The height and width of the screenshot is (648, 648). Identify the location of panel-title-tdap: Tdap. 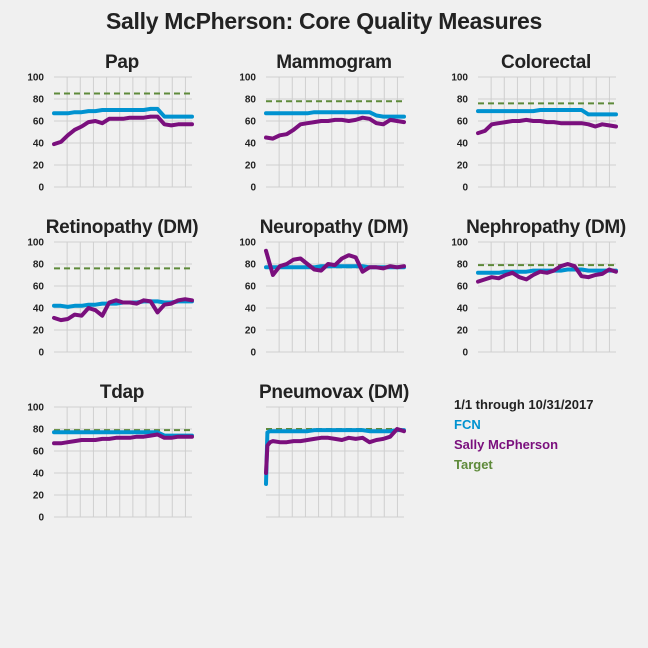
(122, 392).